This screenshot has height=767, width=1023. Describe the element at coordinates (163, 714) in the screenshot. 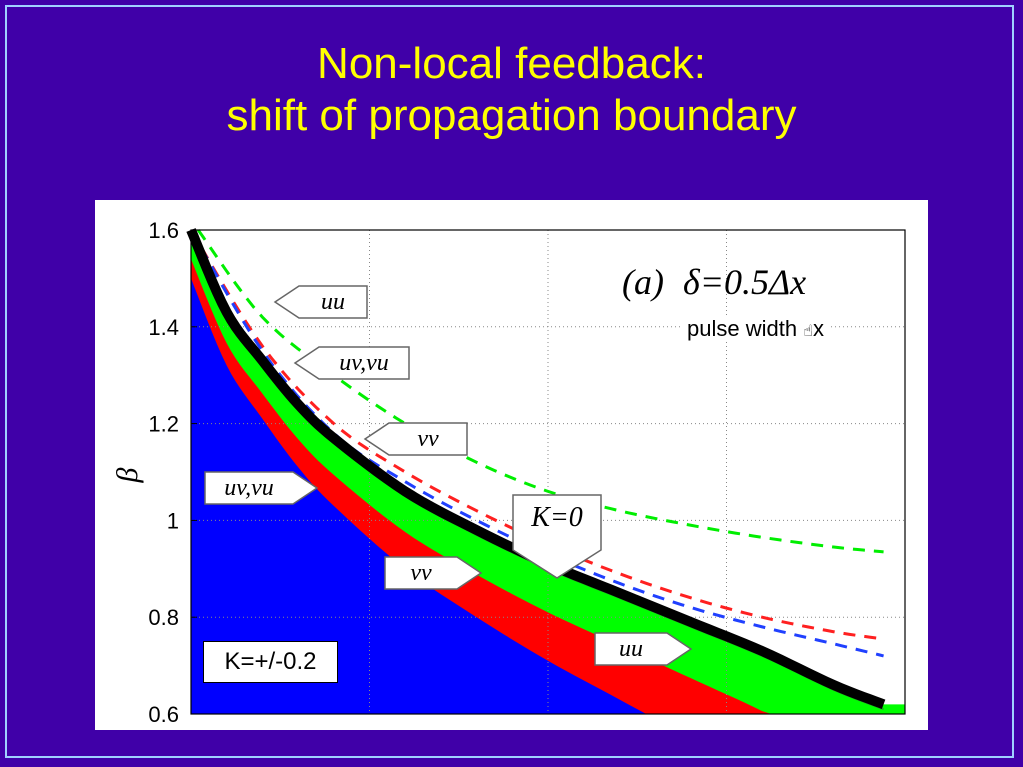

I see `y-tick-label: 0.6` at that location.